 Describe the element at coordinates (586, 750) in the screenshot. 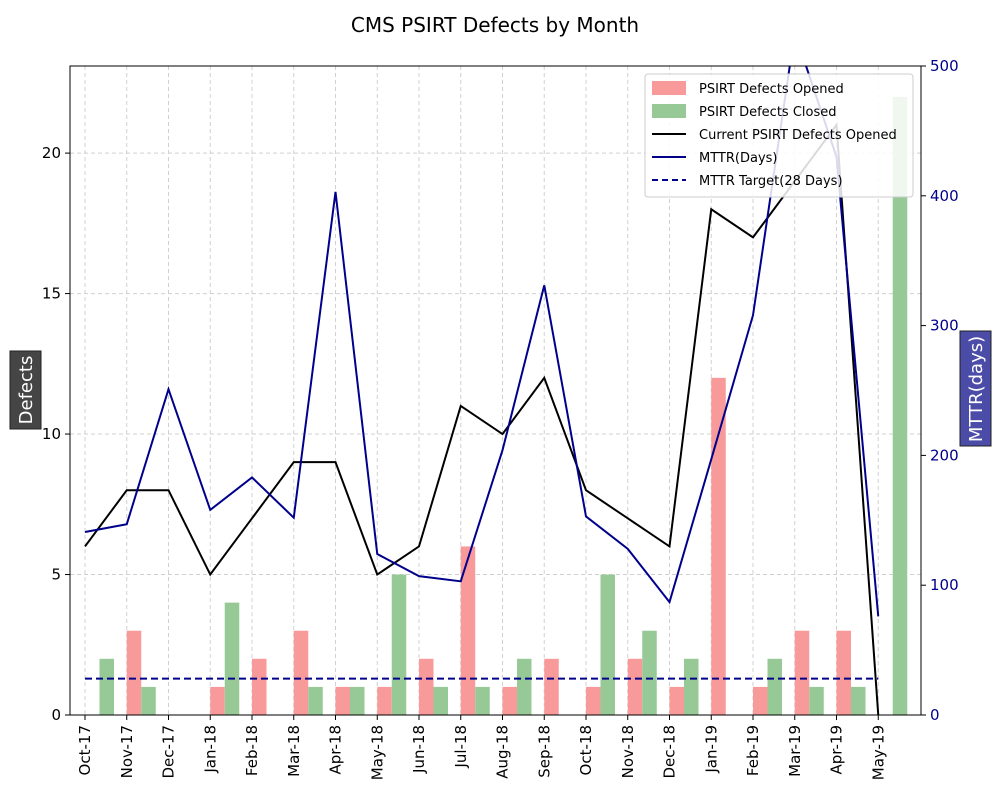

I see `x-tick-label: Oct-18` at that location.